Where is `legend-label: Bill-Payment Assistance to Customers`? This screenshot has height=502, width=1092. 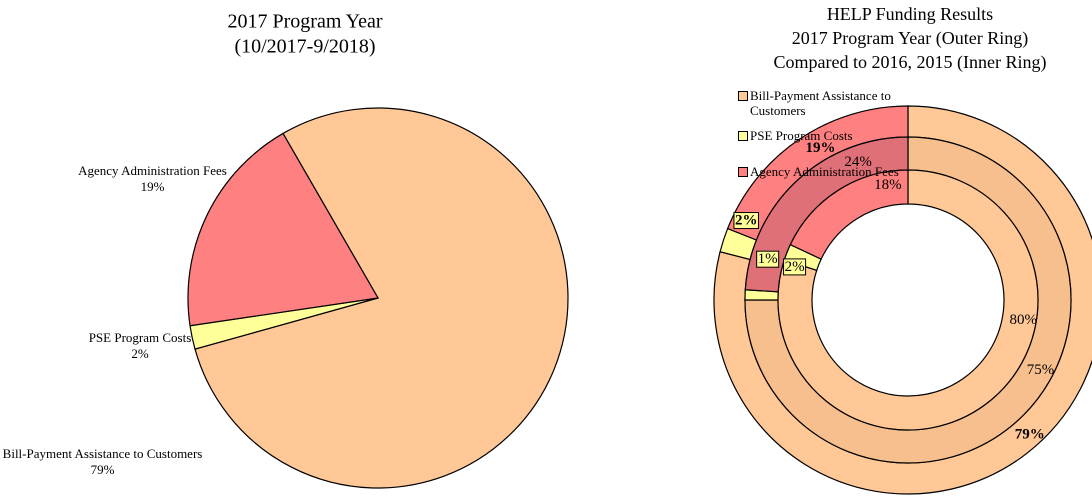 legend-label: Bill-Payment Assistance to Customers is located at coordinates (820, 103).